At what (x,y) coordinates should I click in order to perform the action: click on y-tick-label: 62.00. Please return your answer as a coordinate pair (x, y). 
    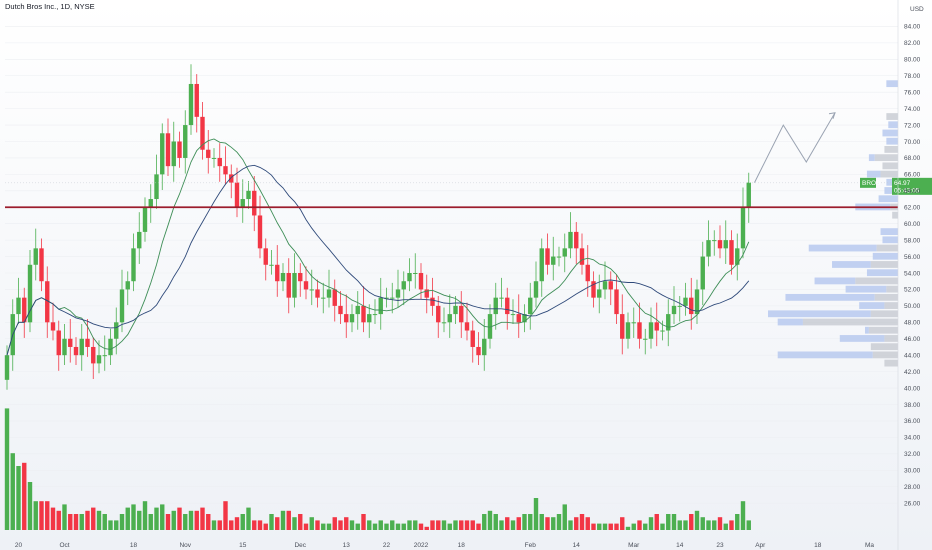
    Looking at the image, I should click on (912, 208).